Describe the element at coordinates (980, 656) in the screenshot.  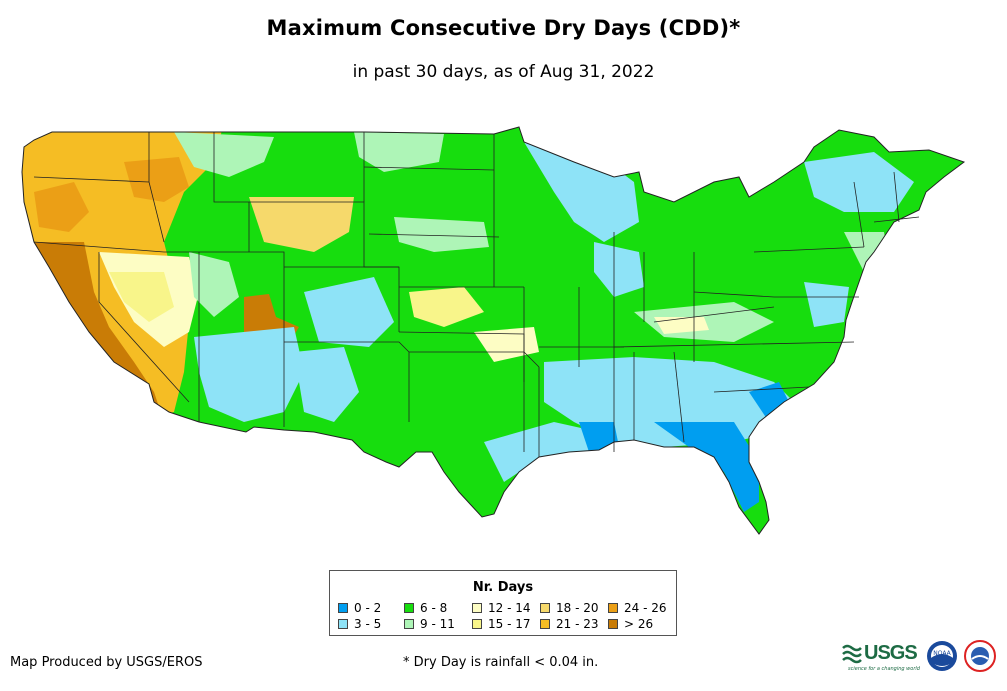
I see `nws-logo-icon` at that location.